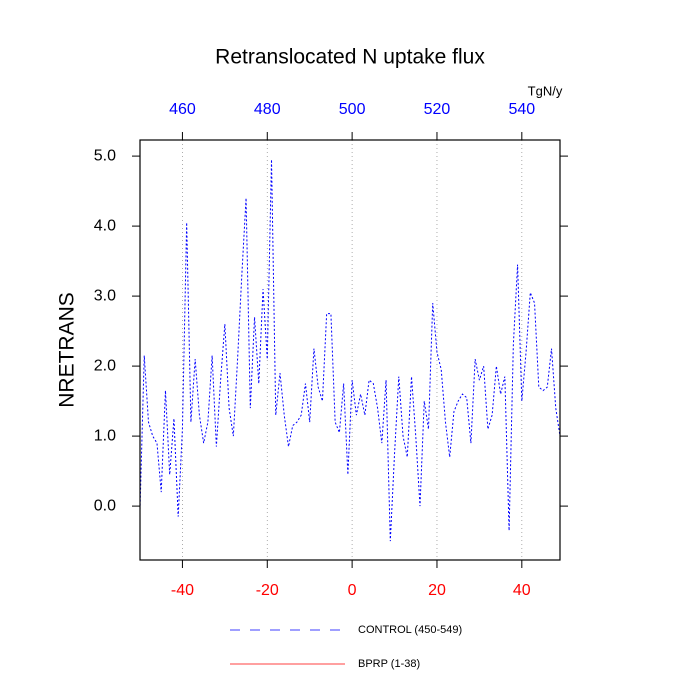 This screenshot has height=700, width=700. What do you see at coordinates (105, 435) in the screenshot?
I see `y-tick-label: 1.0` at bounding box center [105, 435].